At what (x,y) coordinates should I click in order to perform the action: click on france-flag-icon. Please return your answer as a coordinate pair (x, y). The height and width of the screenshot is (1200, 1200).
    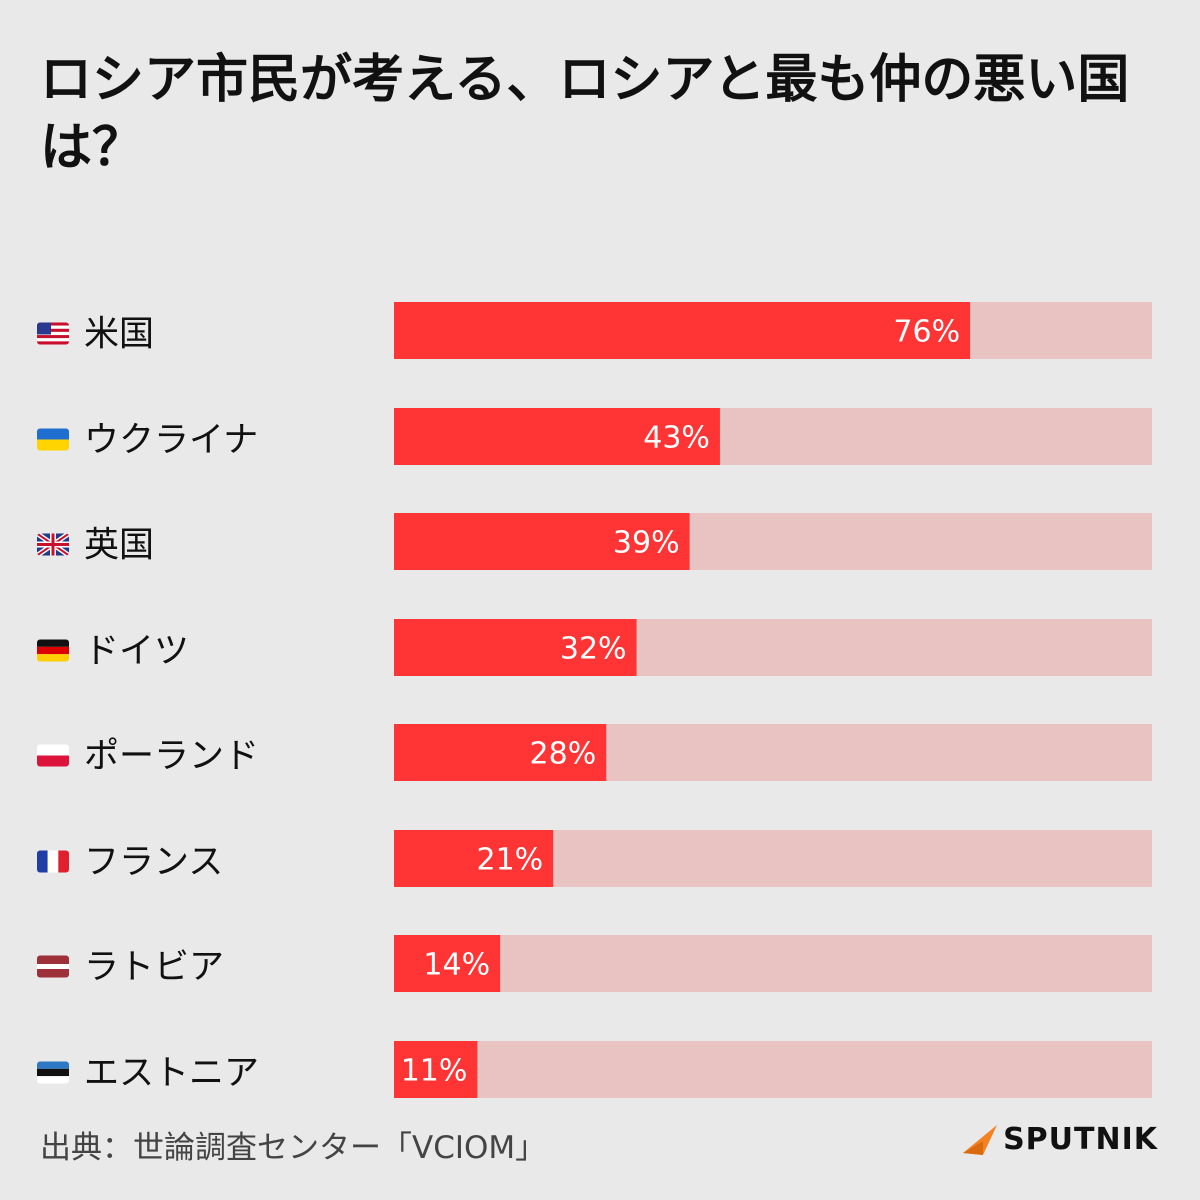
    Looking at the image, I should click on (53, 861).